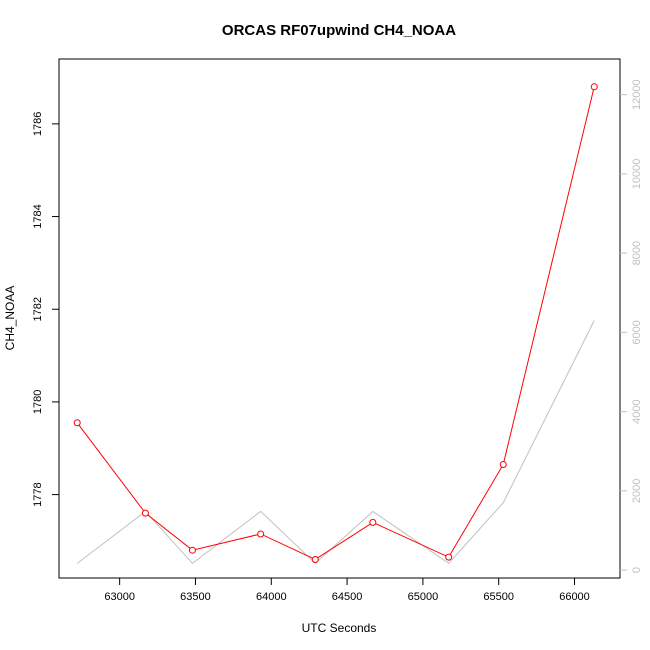 Image resolution: width=650 pixels, height=650 pixels. Describe the element at coordinates (423, 597) in the screenshot. I see `x-tick-label: 65000` at that location.